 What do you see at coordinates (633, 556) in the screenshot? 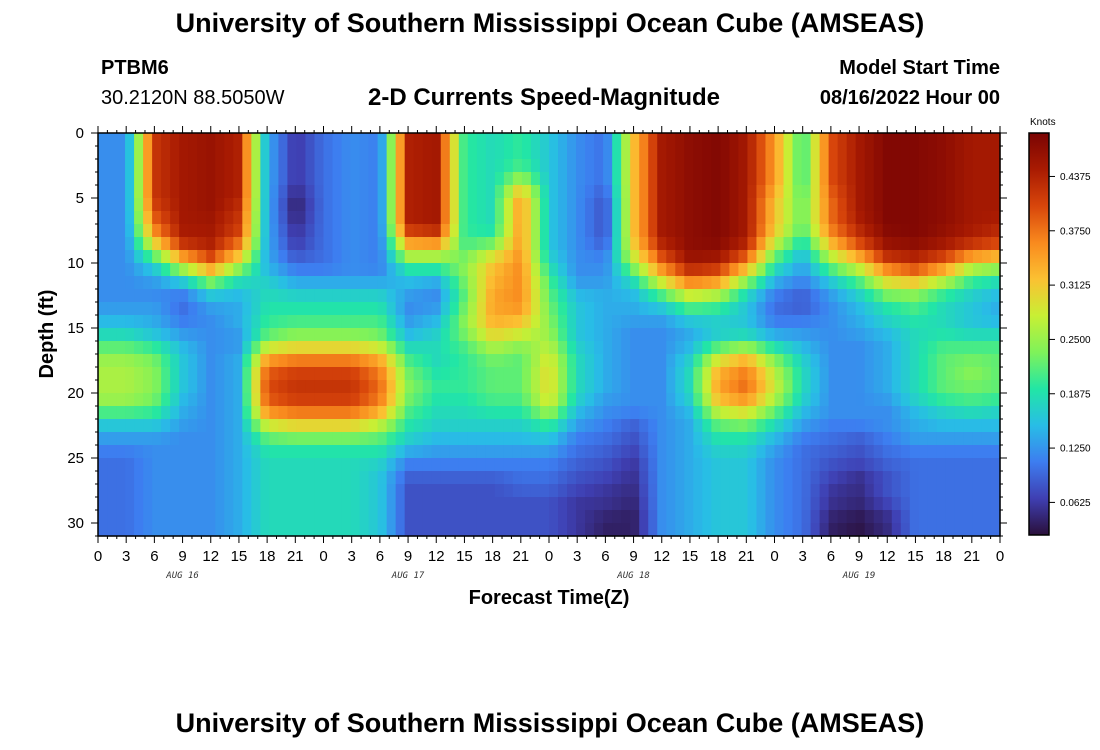
I see `x-tick-label: 9` at bounding box center [633, 556].